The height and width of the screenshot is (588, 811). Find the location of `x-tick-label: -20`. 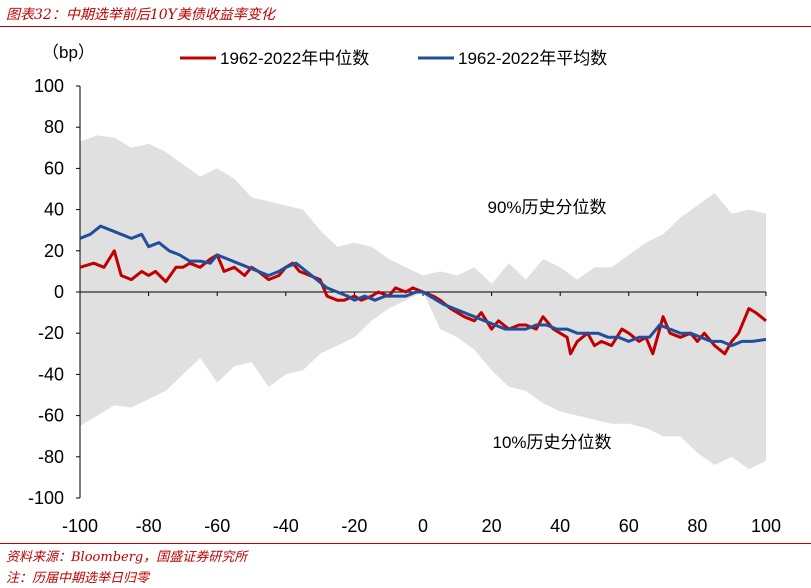

x-tick-label: -20 is located at coordinates (354, 526).